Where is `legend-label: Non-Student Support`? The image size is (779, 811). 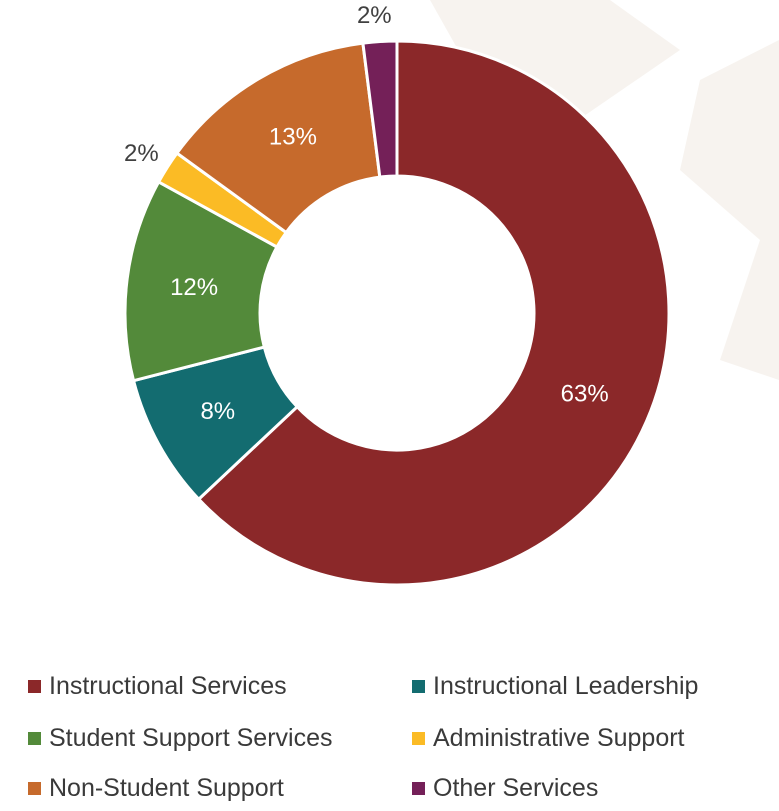
legend-label: Non-Student Support is located at coordinates (166, 788).